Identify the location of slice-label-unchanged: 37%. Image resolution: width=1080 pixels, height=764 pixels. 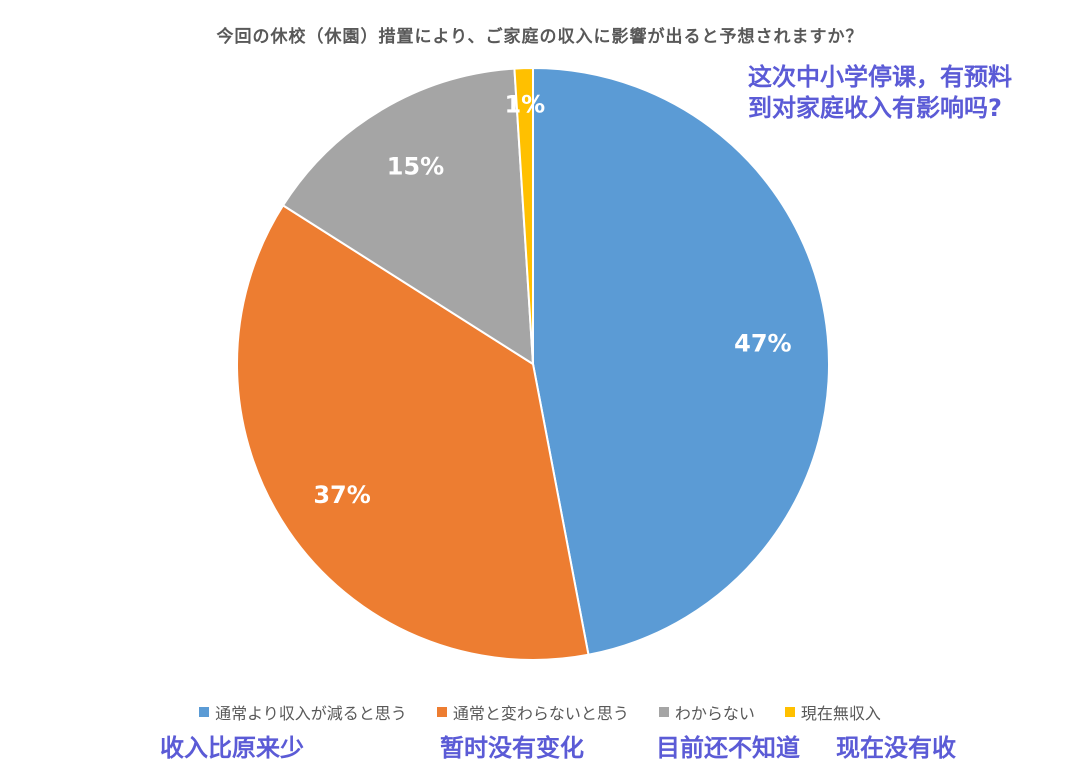
(341, 495).